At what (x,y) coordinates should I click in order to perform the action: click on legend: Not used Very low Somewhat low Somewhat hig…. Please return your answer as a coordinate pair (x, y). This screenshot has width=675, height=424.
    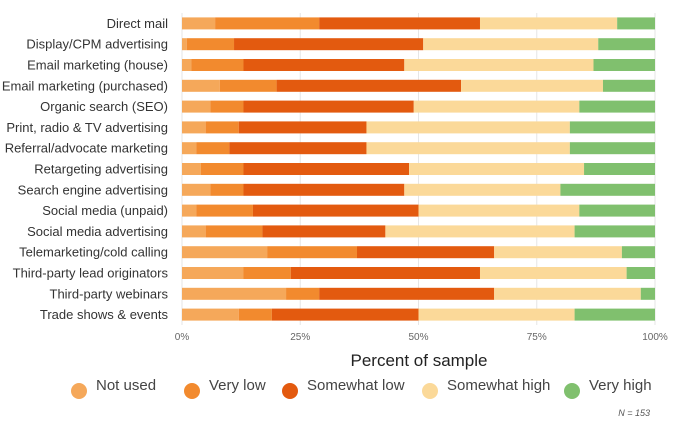
    Looking at the image, I should click on (361, 388).